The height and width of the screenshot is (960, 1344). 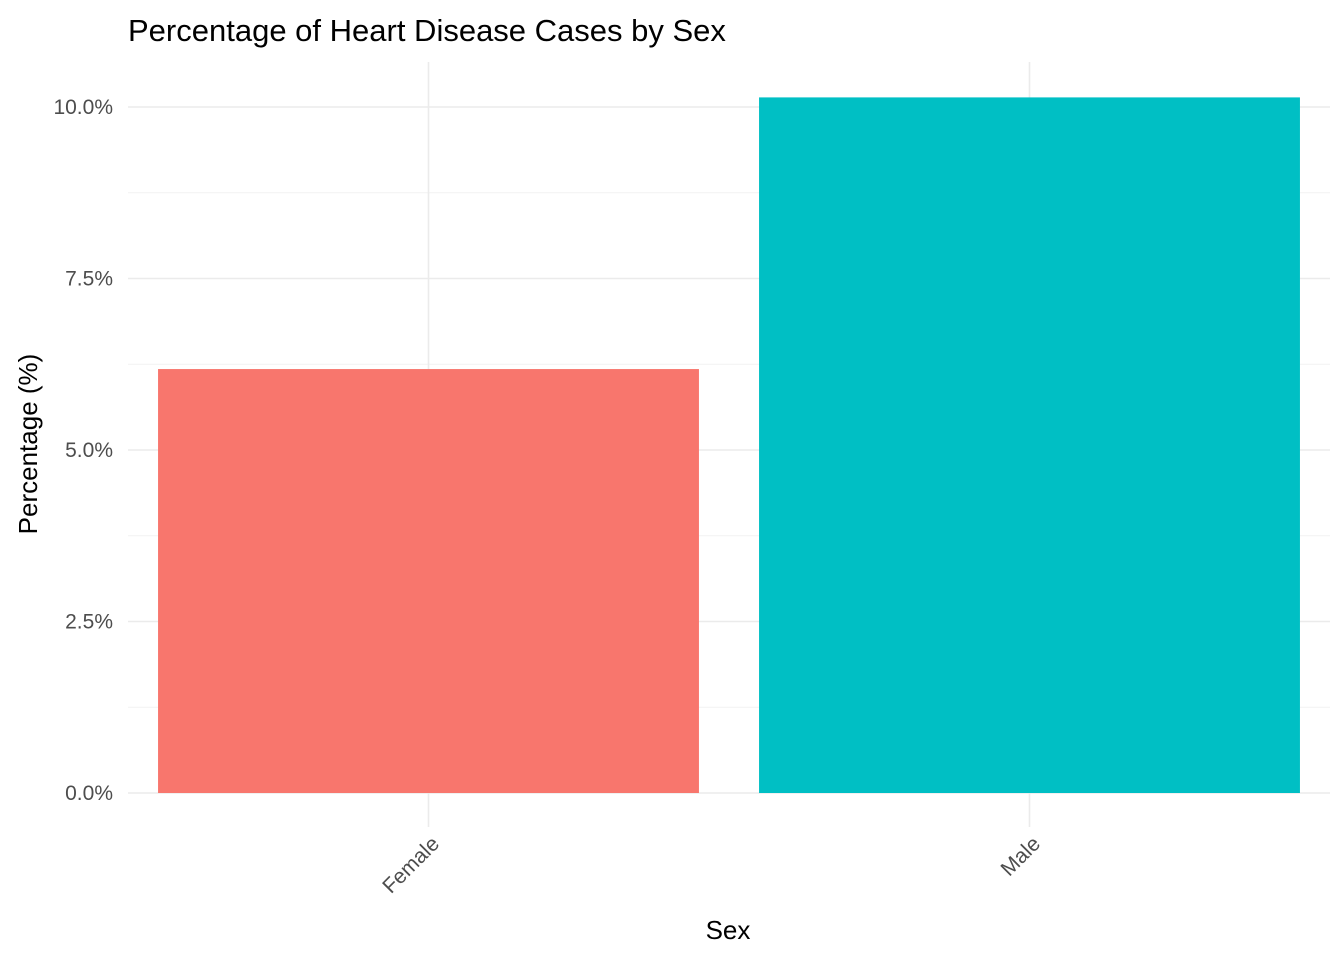 I want to click on y-tick-label: 10.0%, so click(x=83, y=107).